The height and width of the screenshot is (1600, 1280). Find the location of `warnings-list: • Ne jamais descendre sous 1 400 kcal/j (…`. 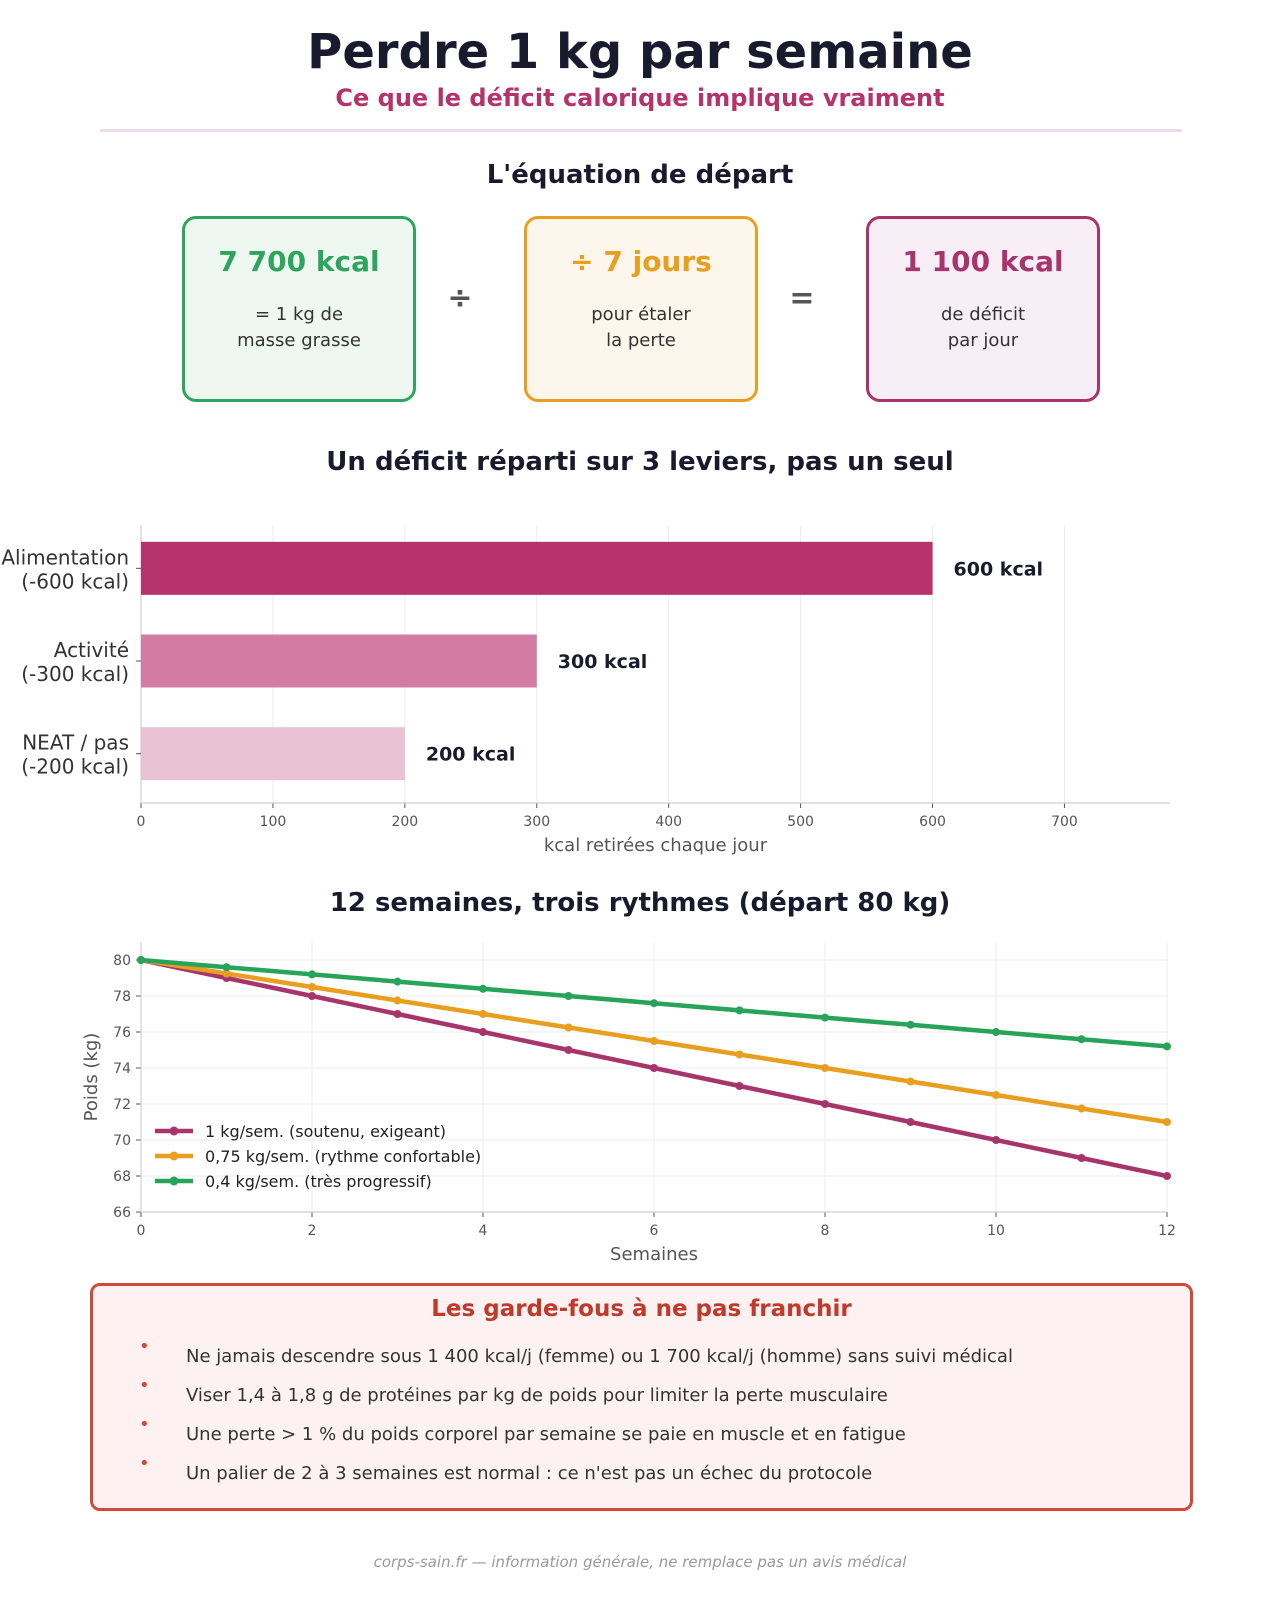

warnings-list: • Ne jamais descendre sous 1 400 kcal/j (… is located at coordinates (641, 1416).